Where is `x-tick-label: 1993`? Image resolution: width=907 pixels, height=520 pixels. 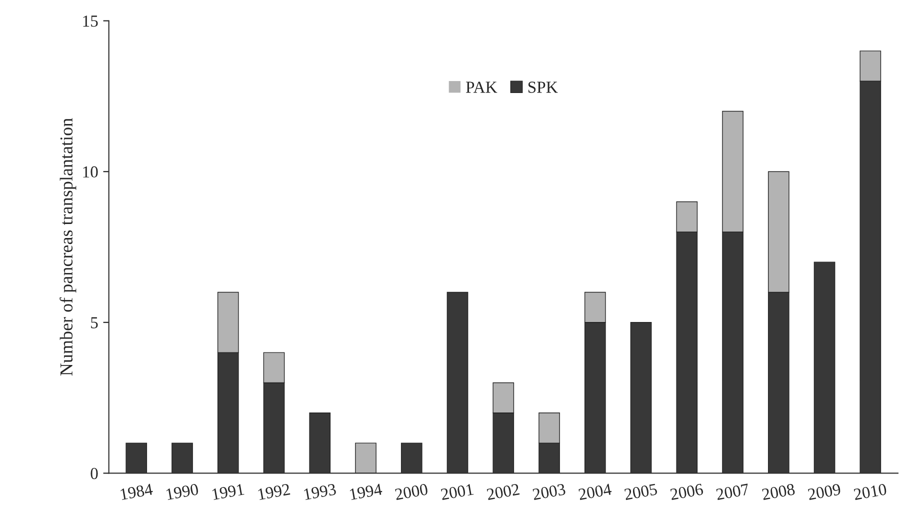 x-tick-label: 1993 is located at coordinates (320, 492).